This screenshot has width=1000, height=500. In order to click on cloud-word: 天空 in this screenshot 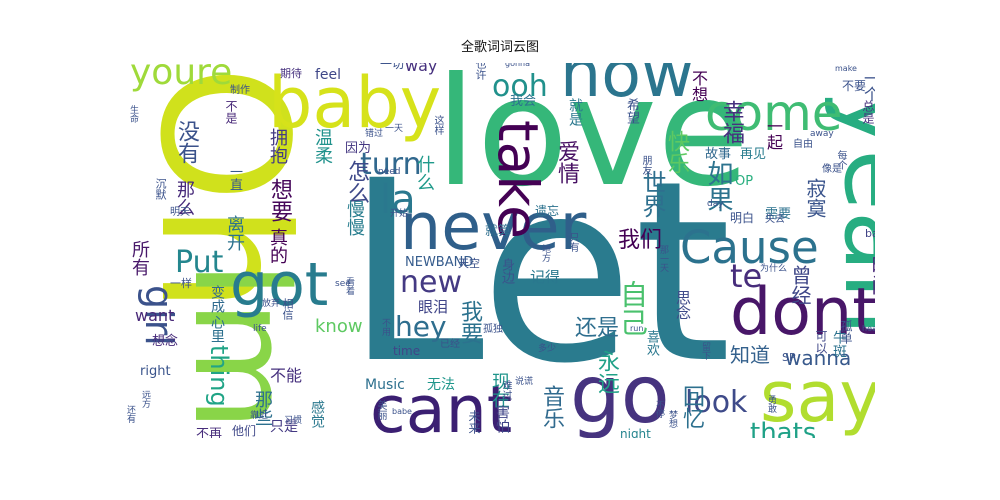, I will do `click(469, 263)`.